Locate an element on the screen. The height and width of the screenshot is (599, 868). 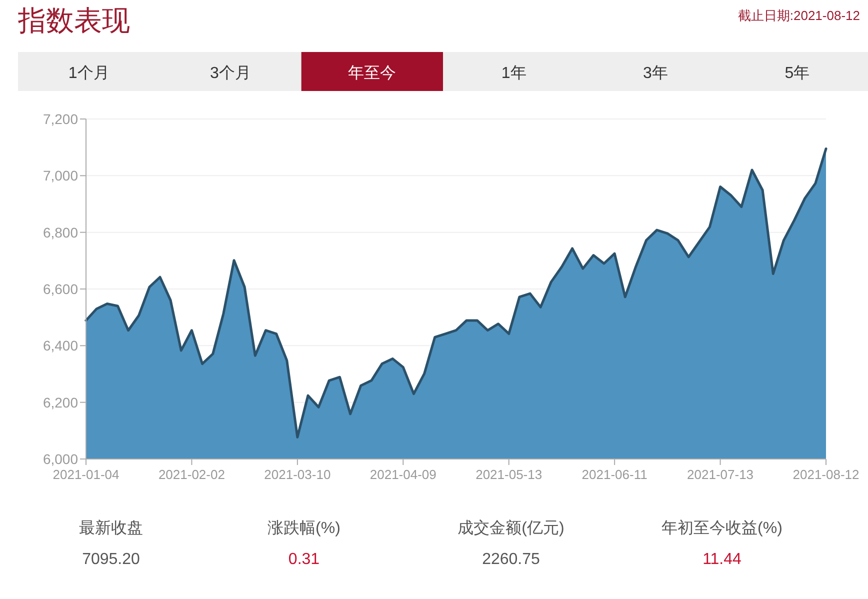
x-tick-label: 2021-07-13 is located at coordinates (720, 474).